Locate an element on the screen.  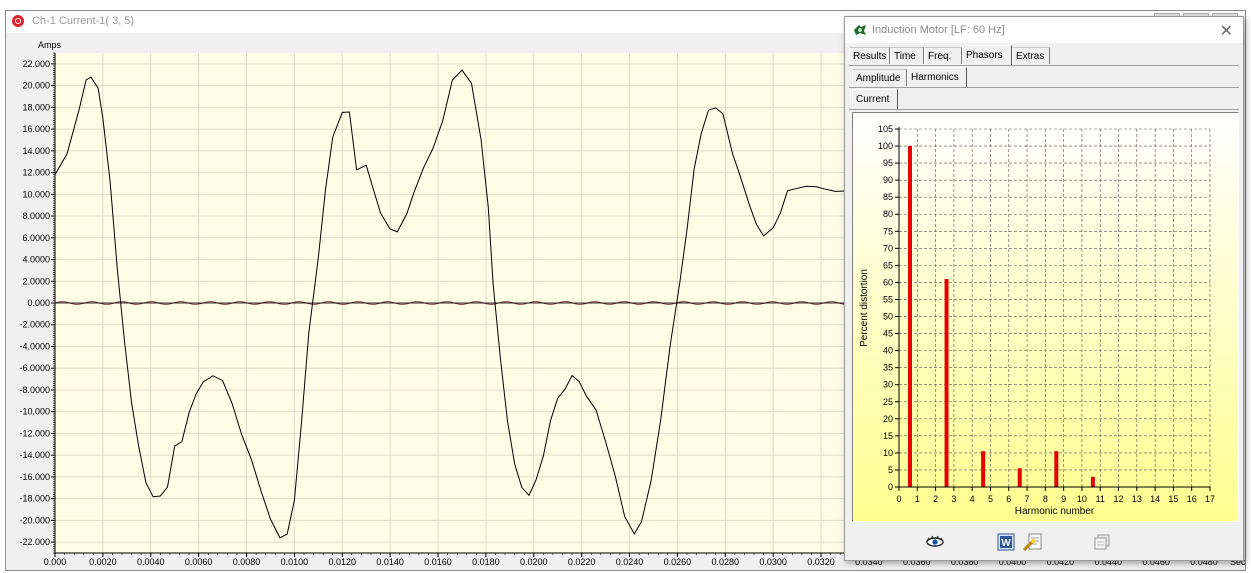
x-tick-label: 5 is located at coordinates (990, 499).